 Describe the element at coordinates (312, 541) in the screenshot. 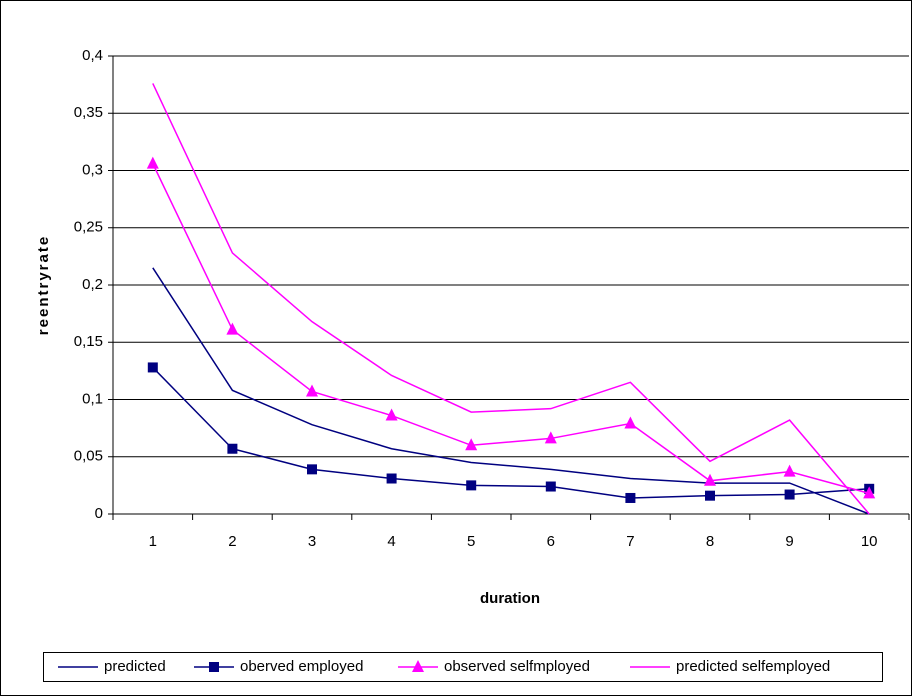

I see `x-tick-label: 3` at that location.